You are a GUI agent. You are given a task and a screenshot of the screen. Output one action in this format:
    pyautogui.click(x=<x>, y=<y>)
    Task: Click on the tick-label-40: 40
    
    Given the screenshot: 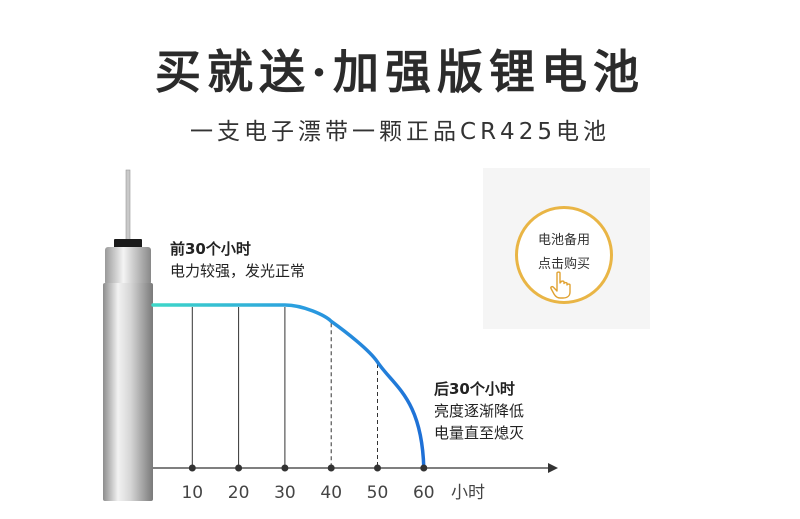 What is the action you would take?
    pyautogui.click(x=331, y=493)
    